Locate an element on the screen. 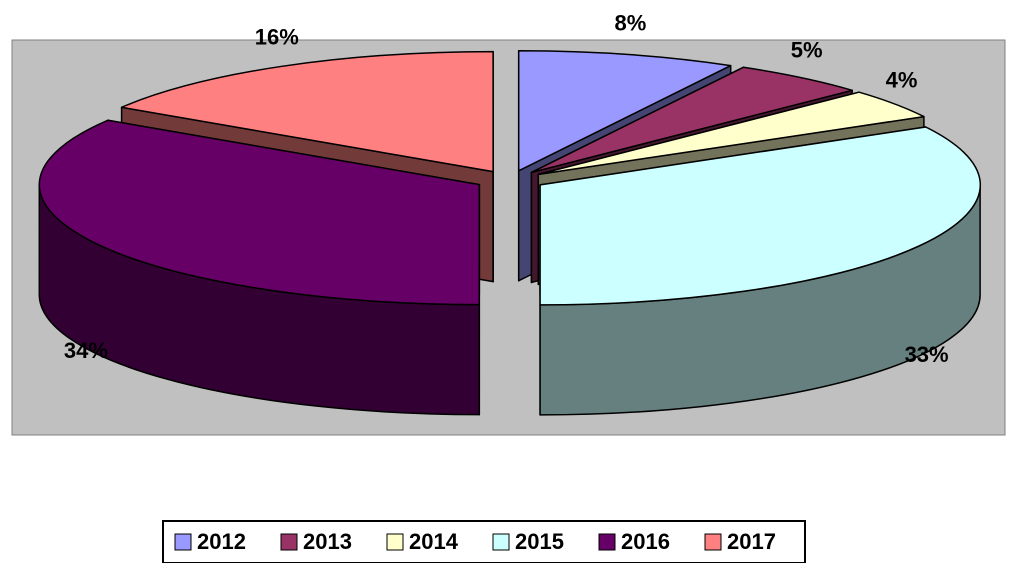 This screenshot has width=1019, height=568. data-label: 16% is located at coordinates (277, 36).